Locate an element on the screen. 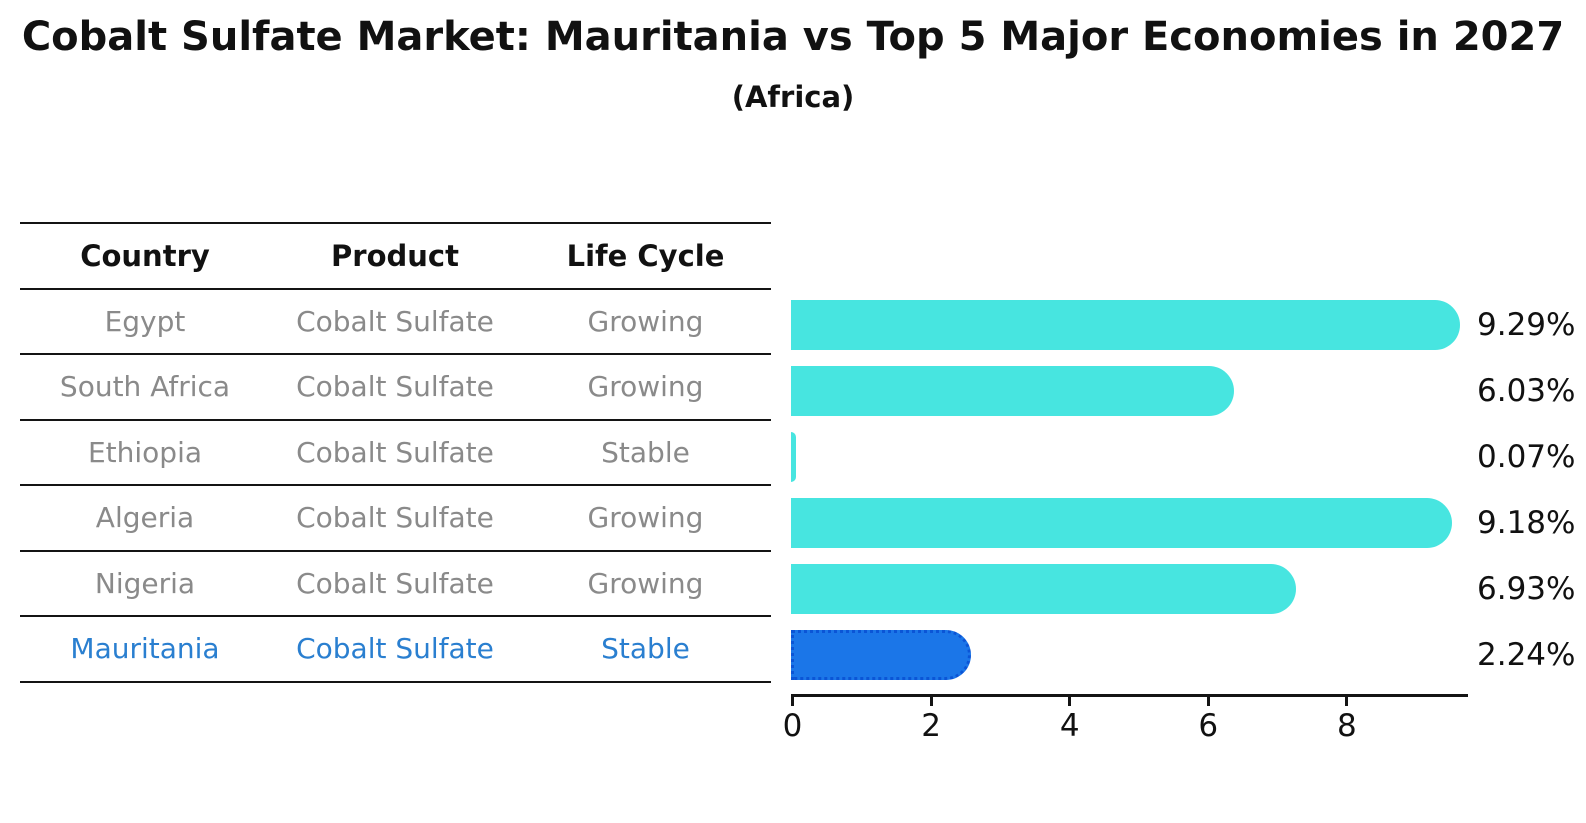 This screenshot has height=823, width=1586. bar-row-algeria: 9.18% is located at coordinates (1188, 523).